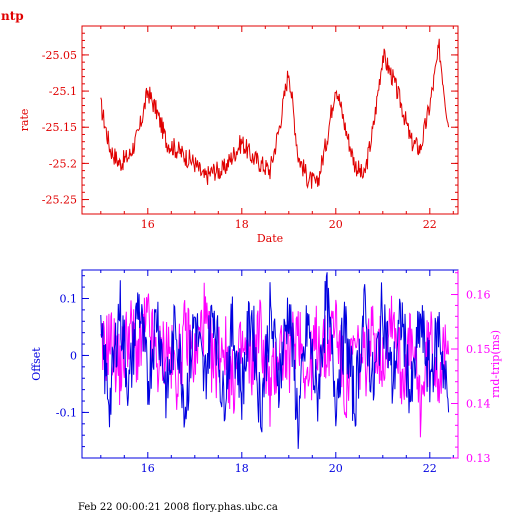  Describe the element at coordinates (59, 200) in the screenshot. I see `y-tick-label: -25.25` at that location.